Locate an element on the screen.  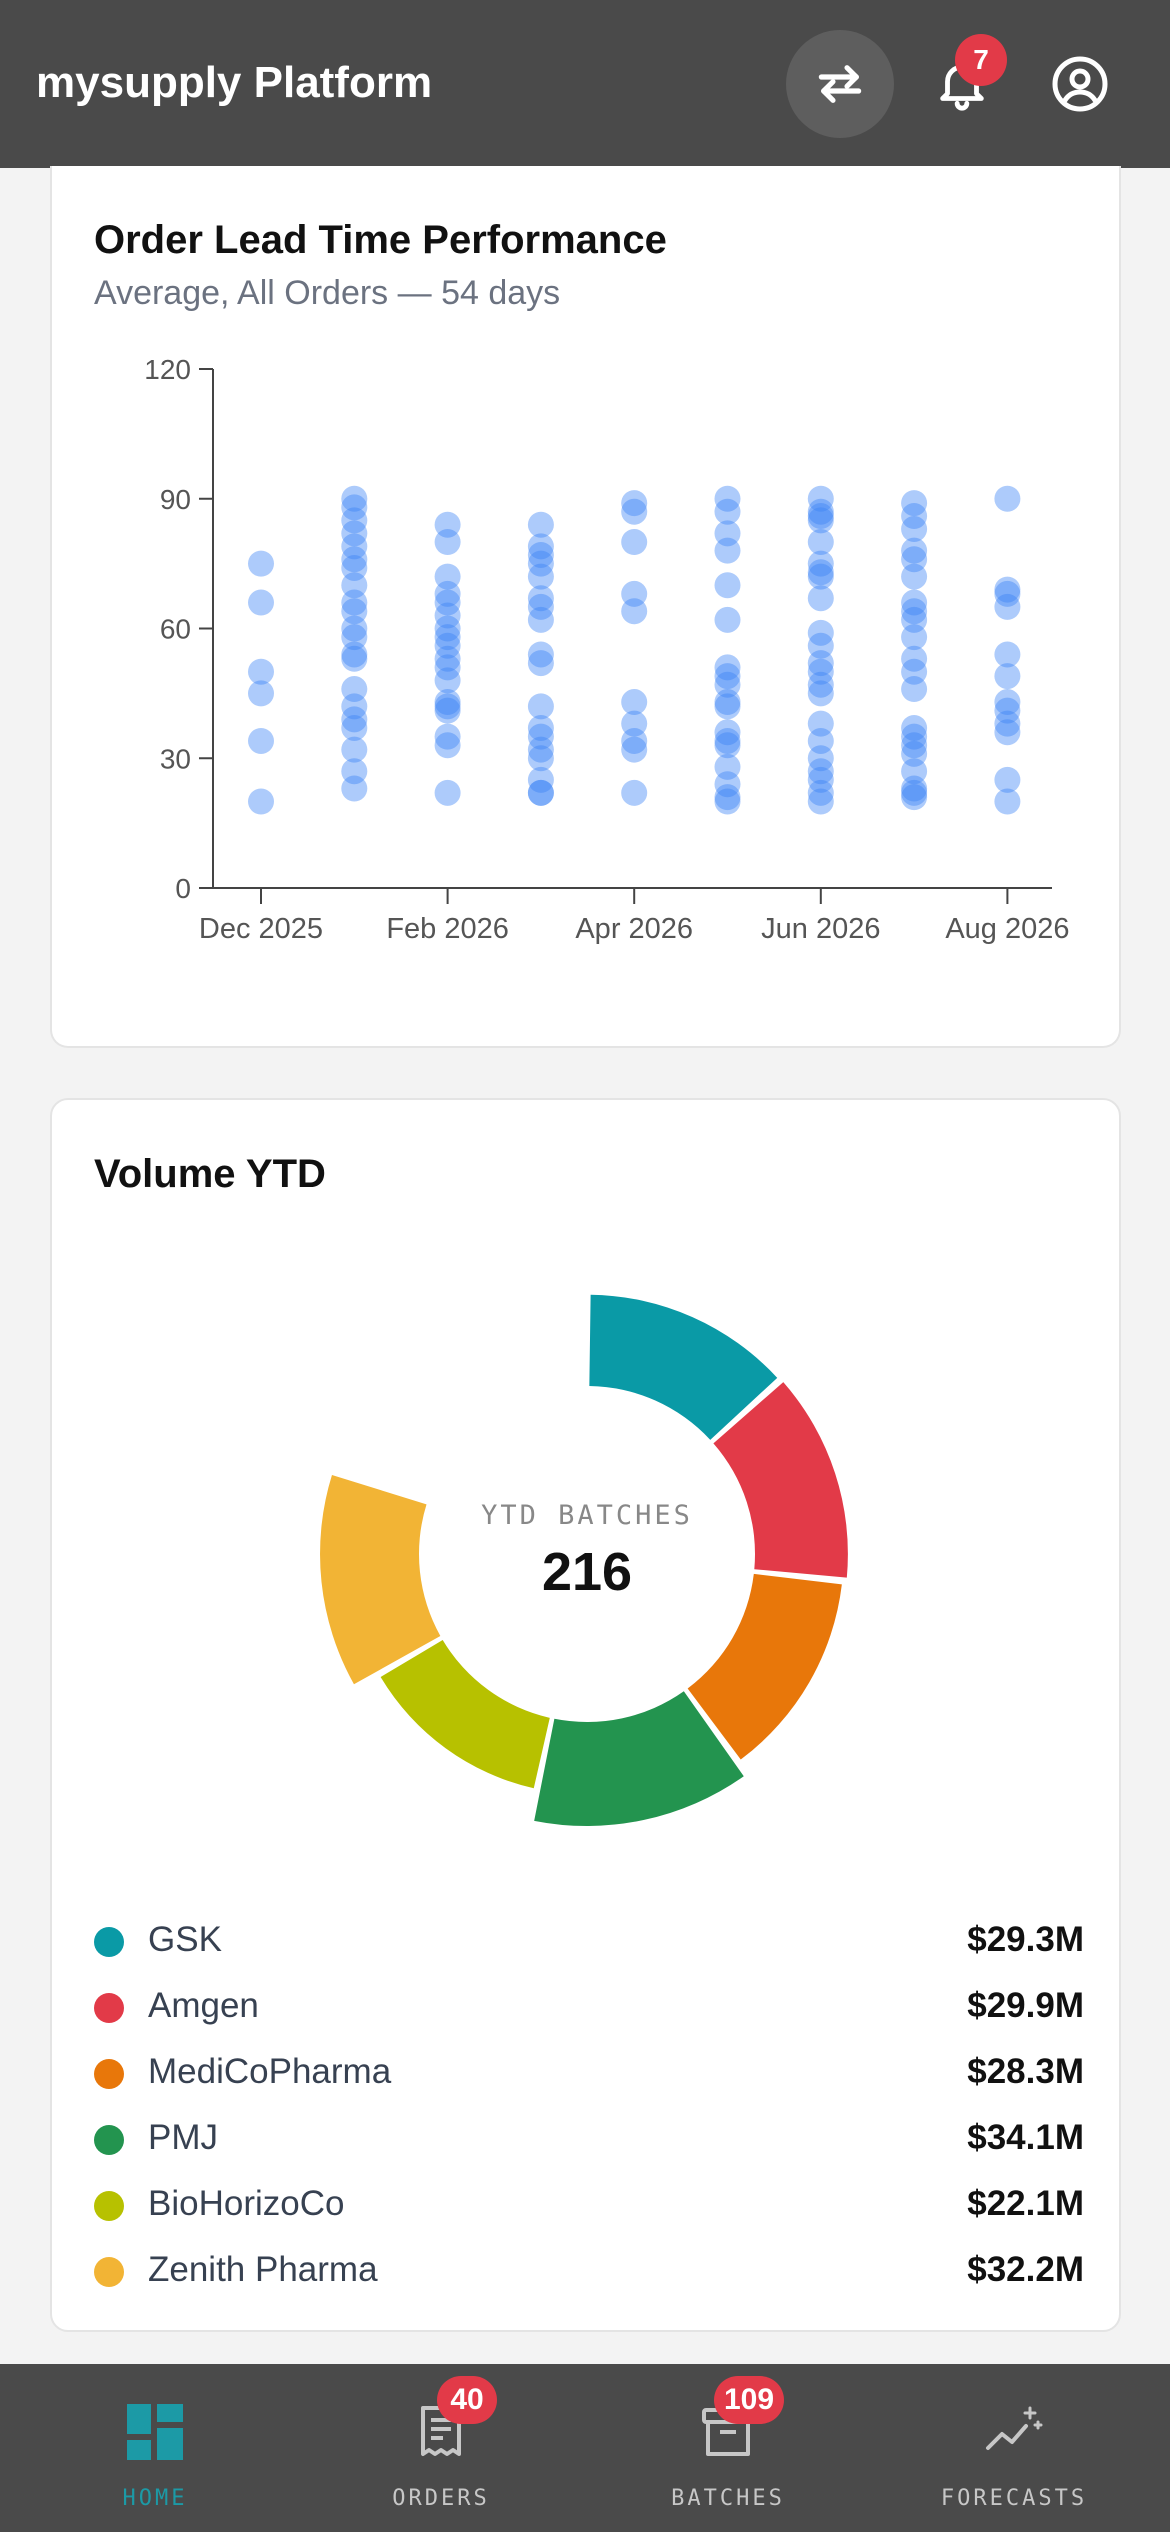
nav-orders-label: ORDERS is located at coordinates (441, 2498).